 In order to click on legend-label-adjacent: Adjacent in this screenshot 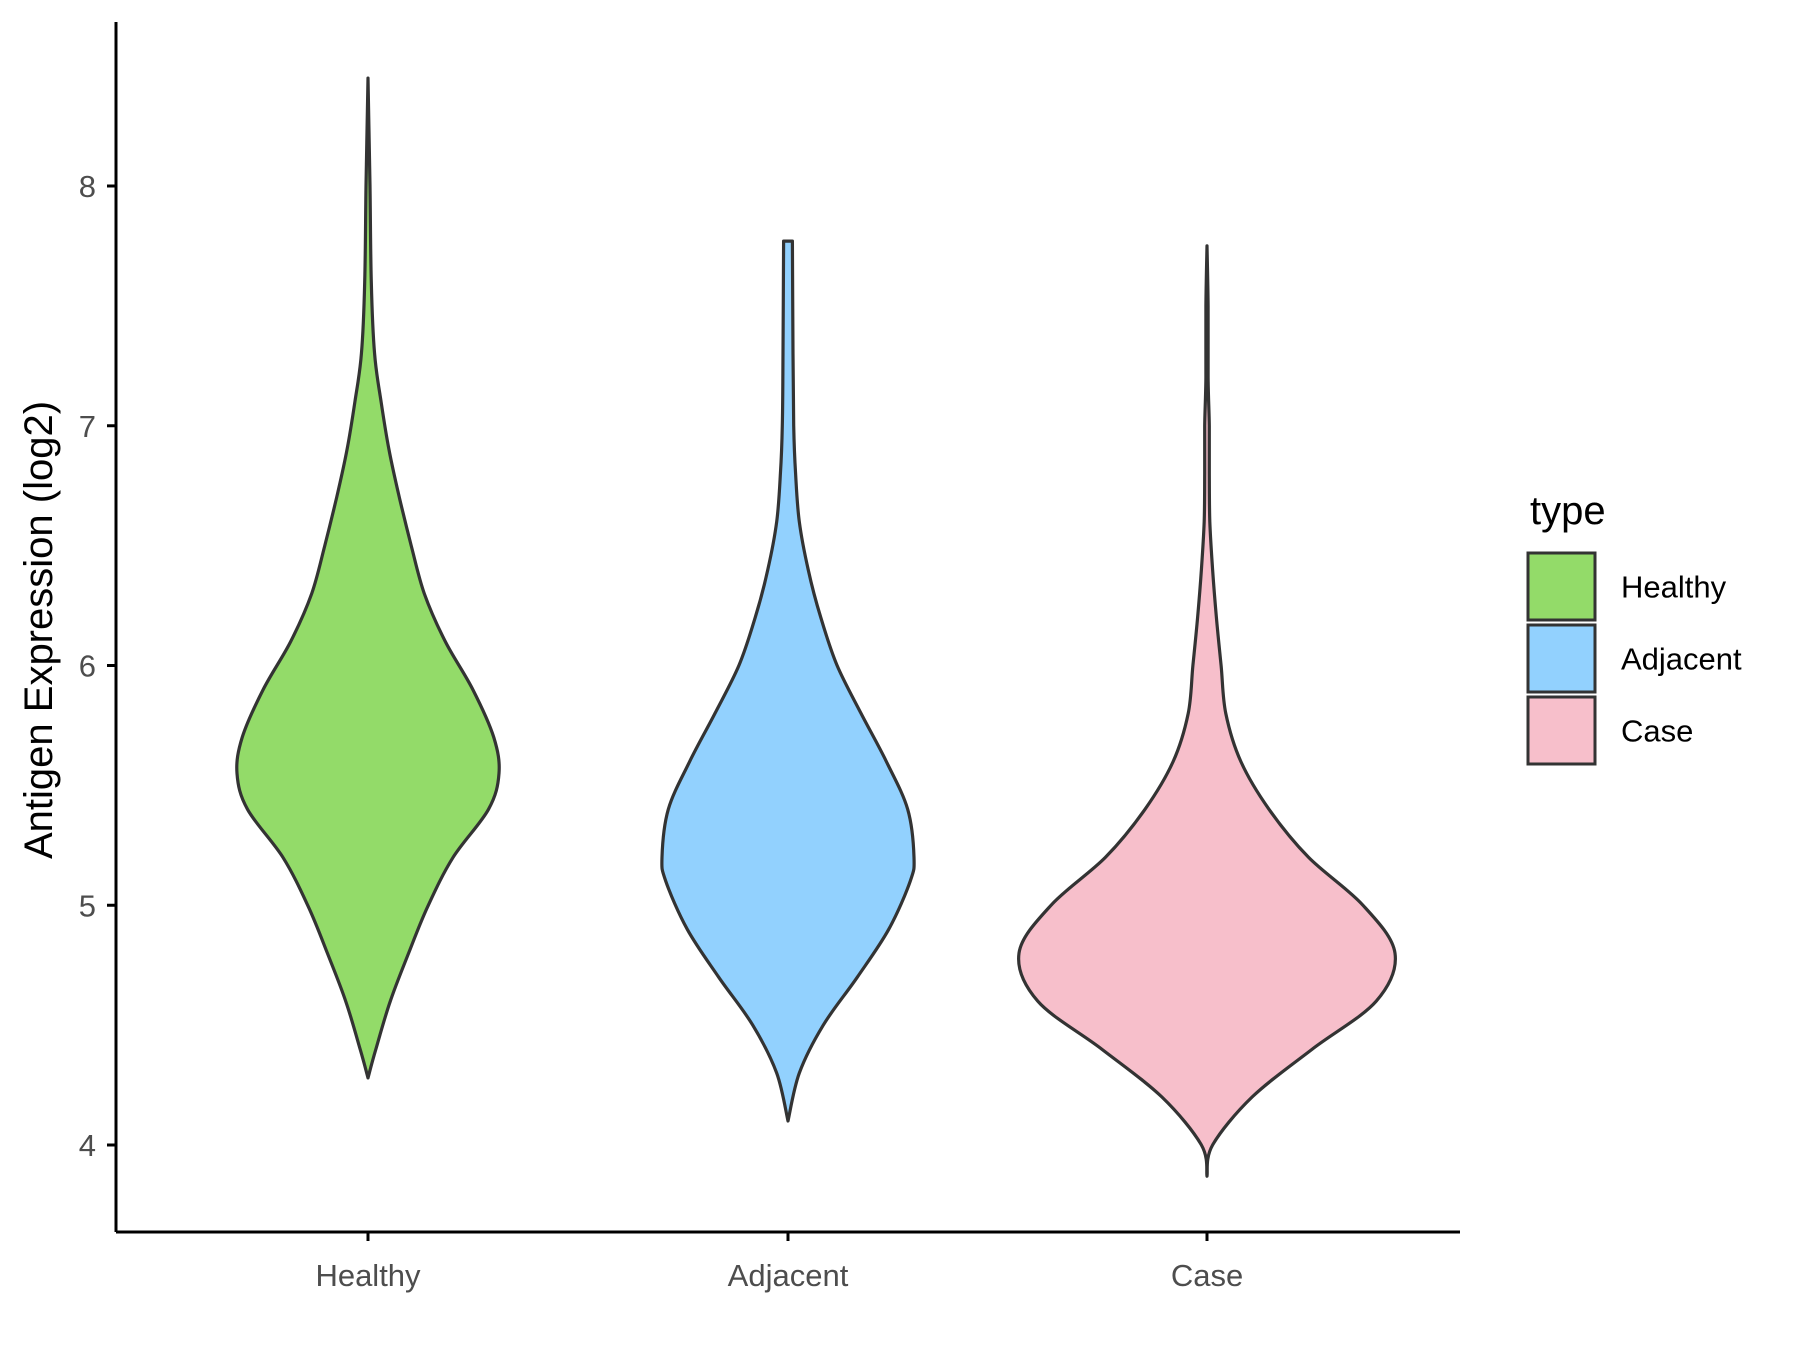, I will do `click(1681, 659)`.